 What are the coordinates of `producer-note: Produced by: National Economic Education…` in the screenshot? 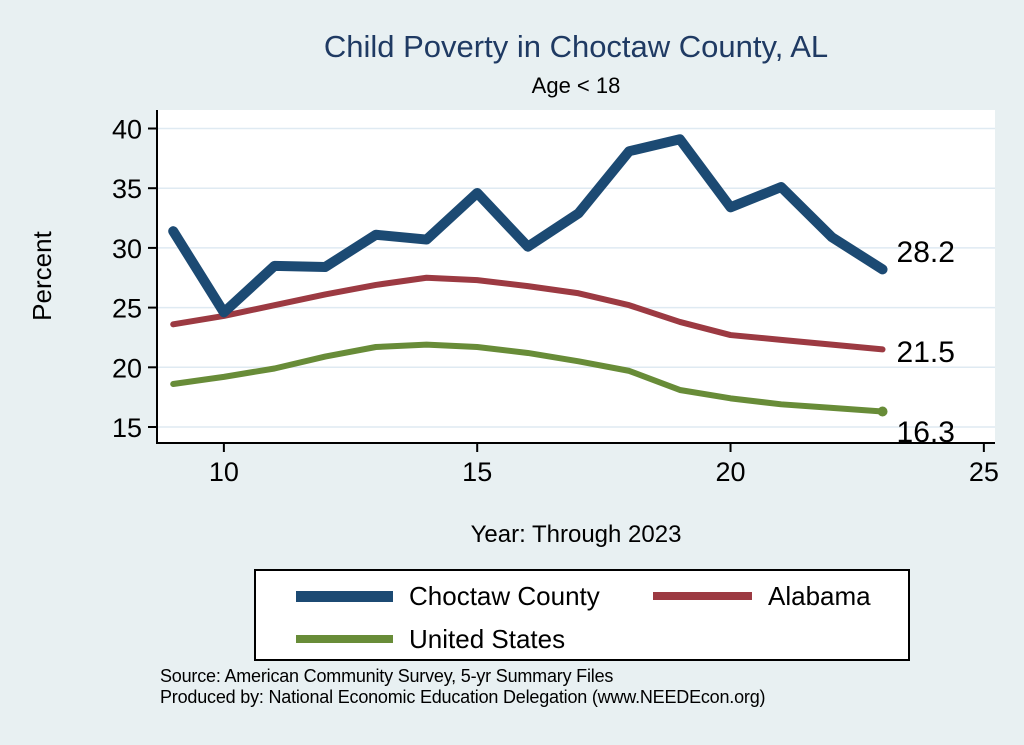 It's located at (463, 697).